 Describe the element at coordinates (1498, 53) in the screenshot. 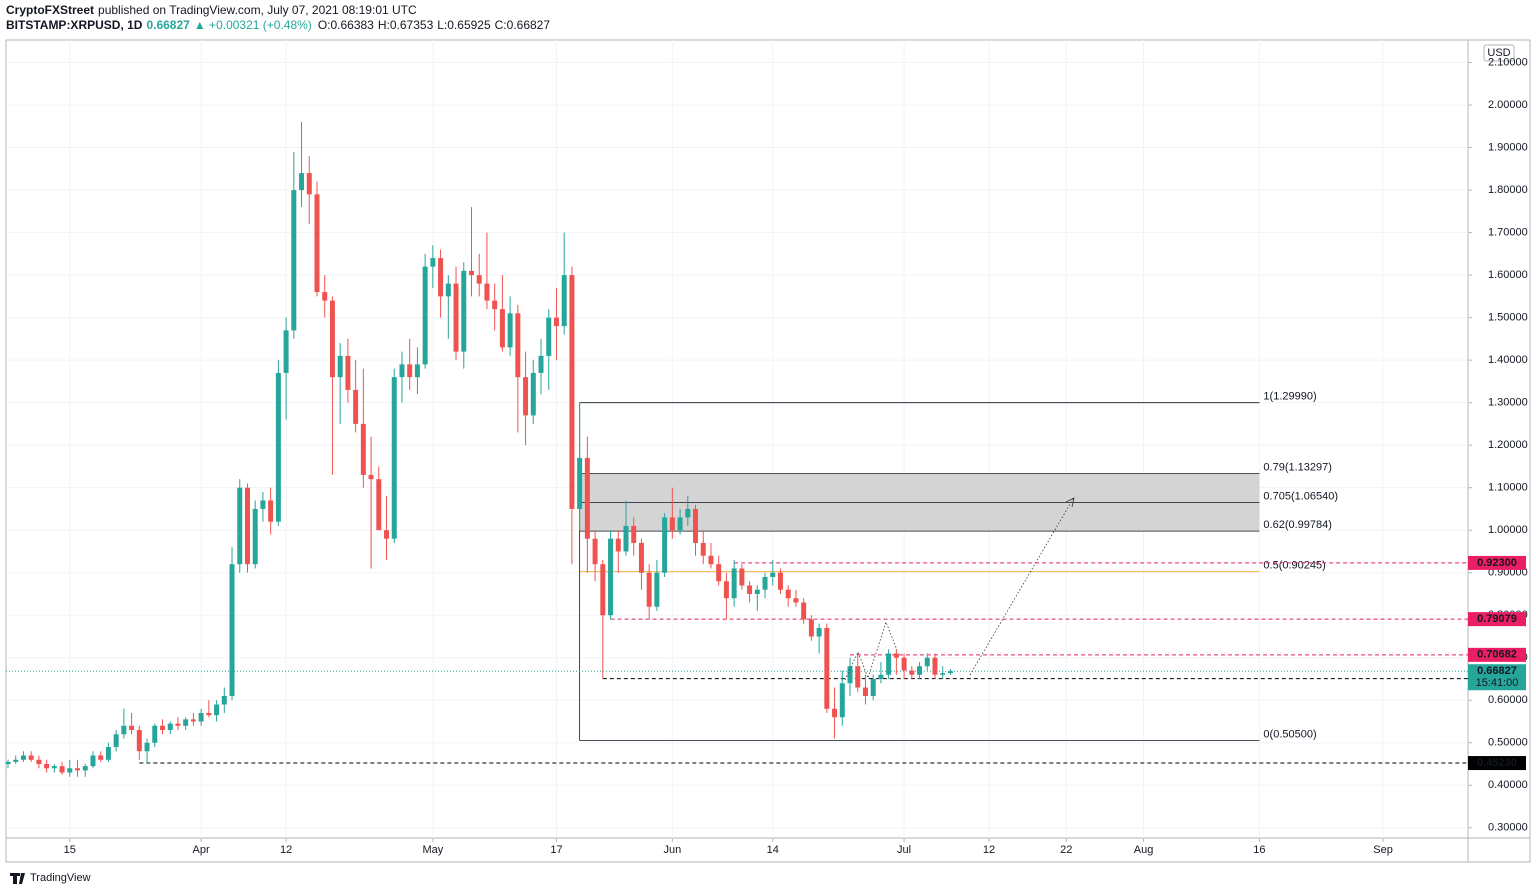

I see `currency: USD` at that location.